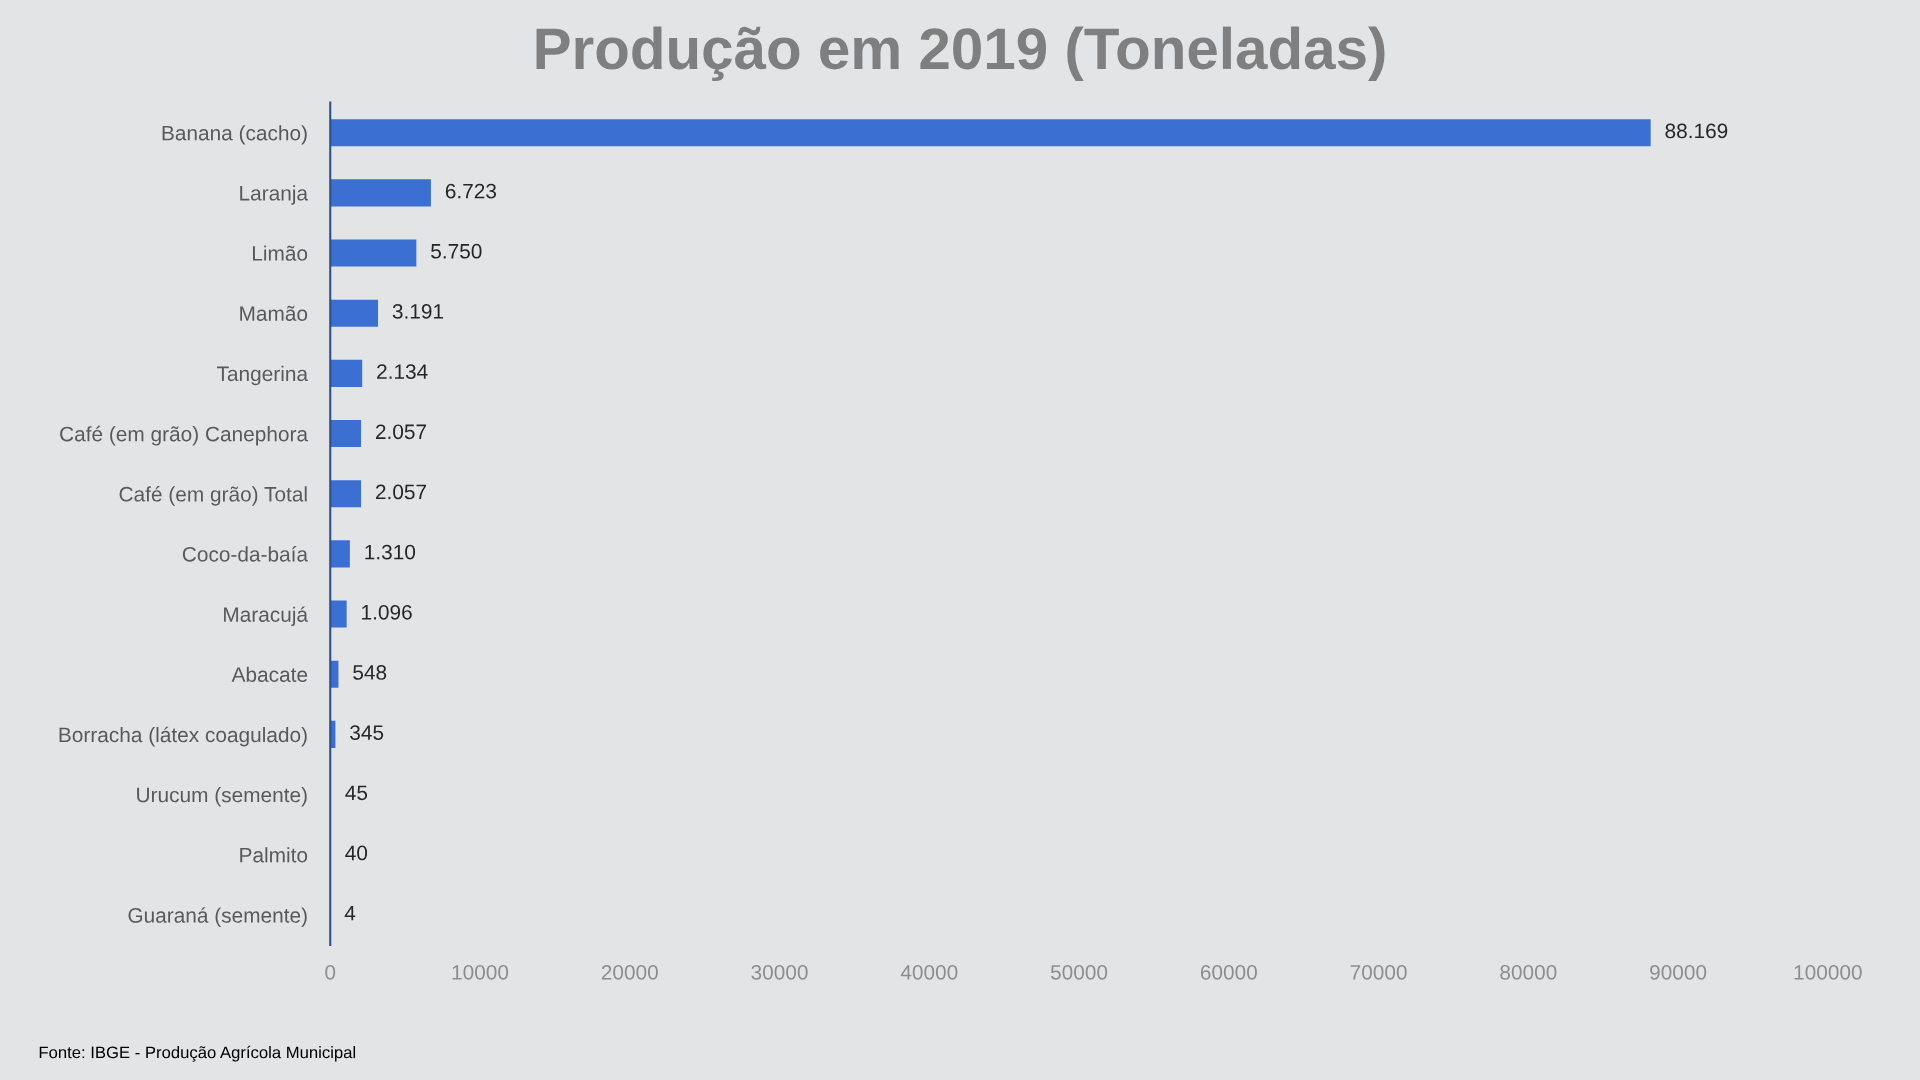 The image size is (1920, 1080). I want to click on y-tick-label: Tangerina, so click(263, 375).